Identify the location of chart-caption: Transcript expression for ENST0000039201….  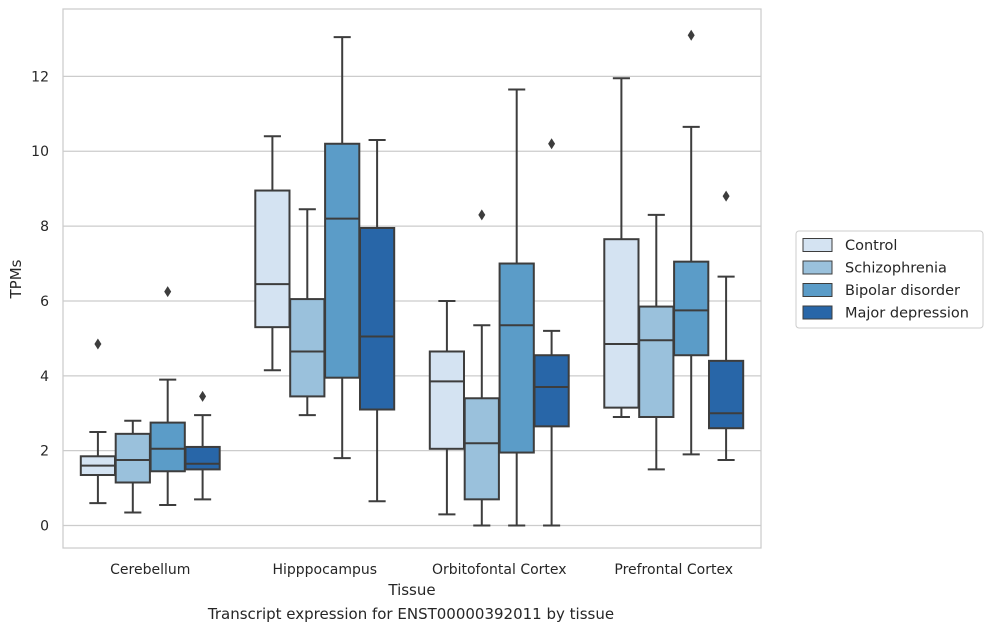
(411, 614).